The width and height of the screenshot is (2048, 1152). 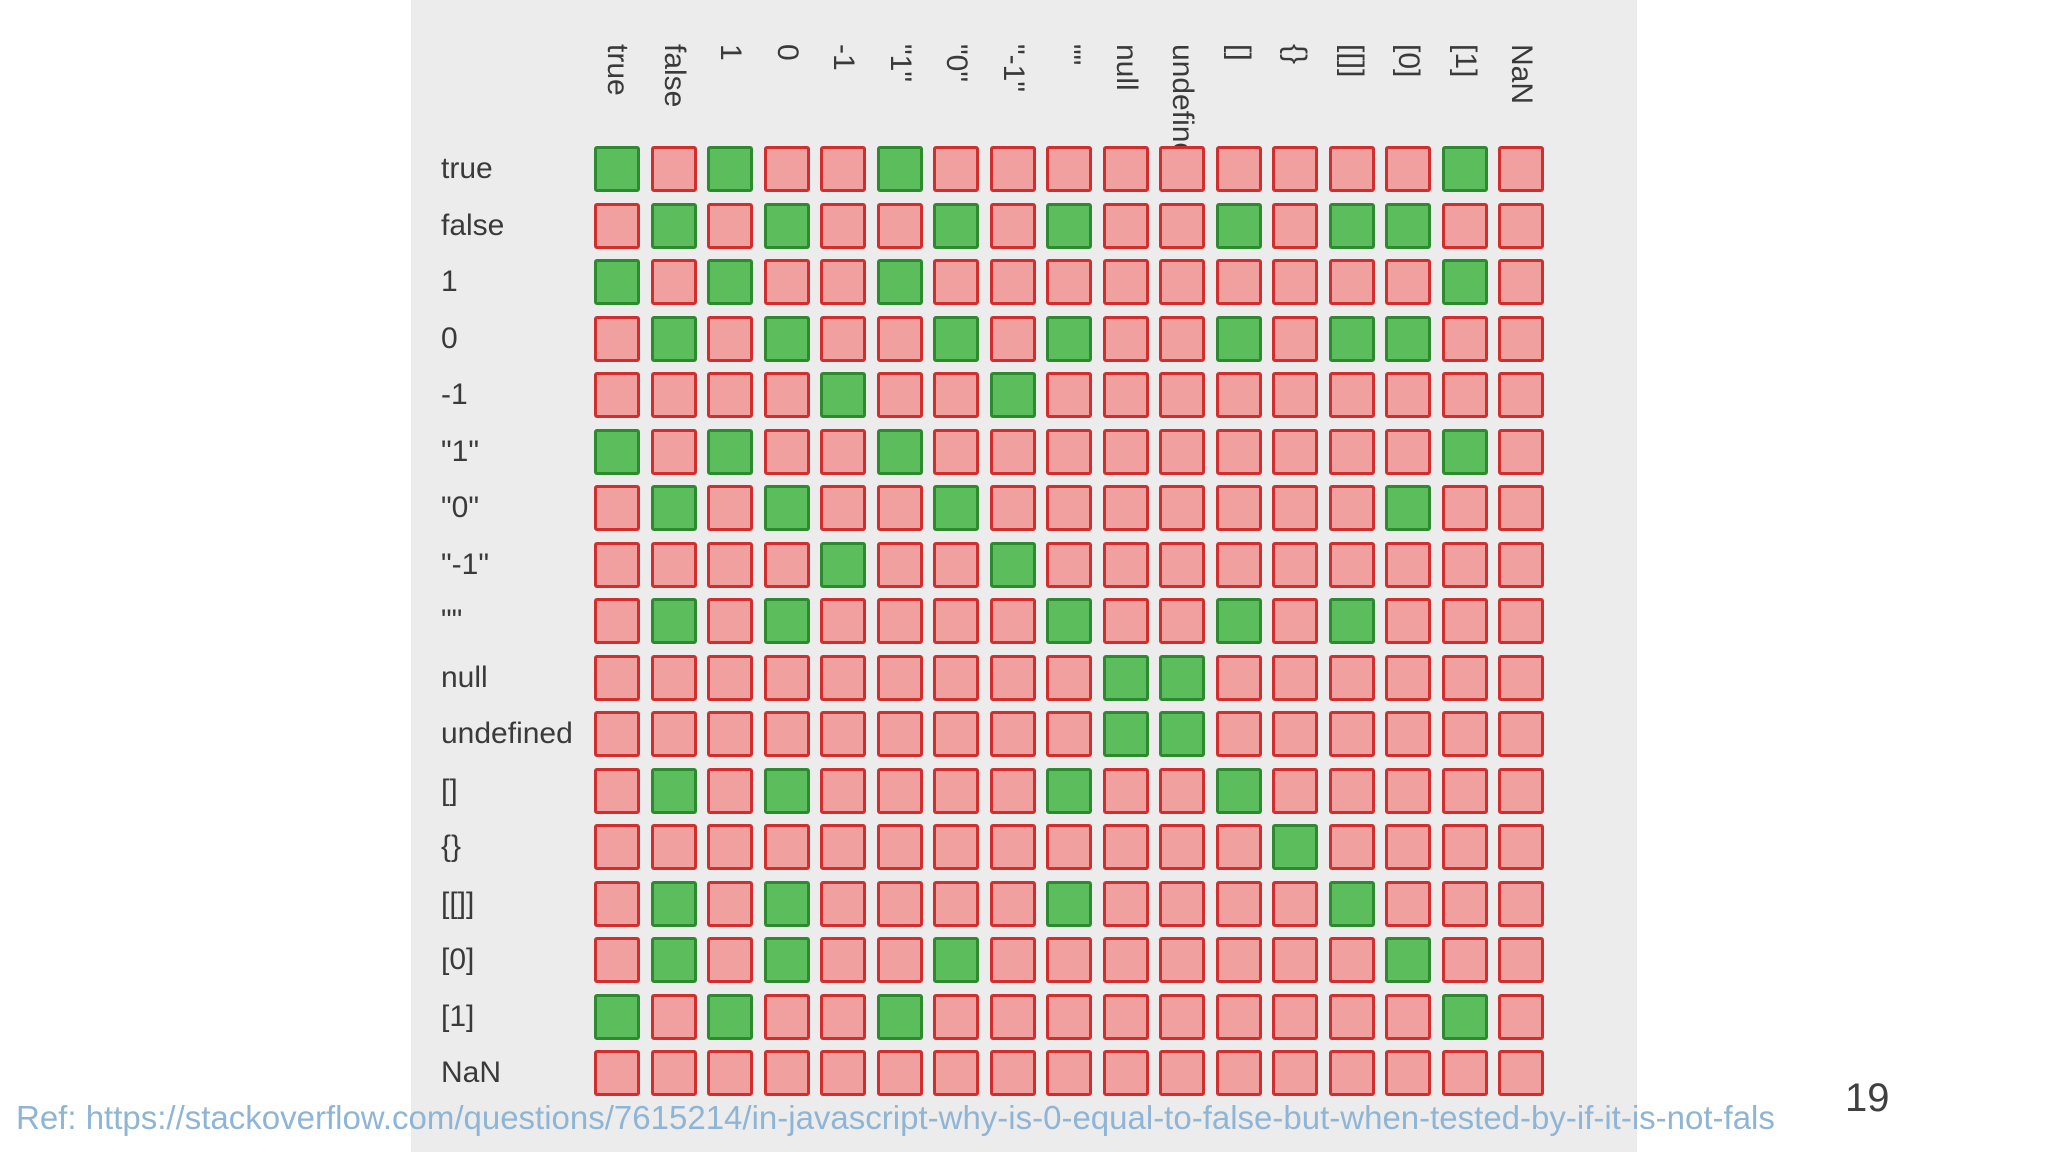 What do you see at coordinates (1521, 74) in the screenshot?
I see `column-header-label: NaN` at bounding box center [1521, 74].